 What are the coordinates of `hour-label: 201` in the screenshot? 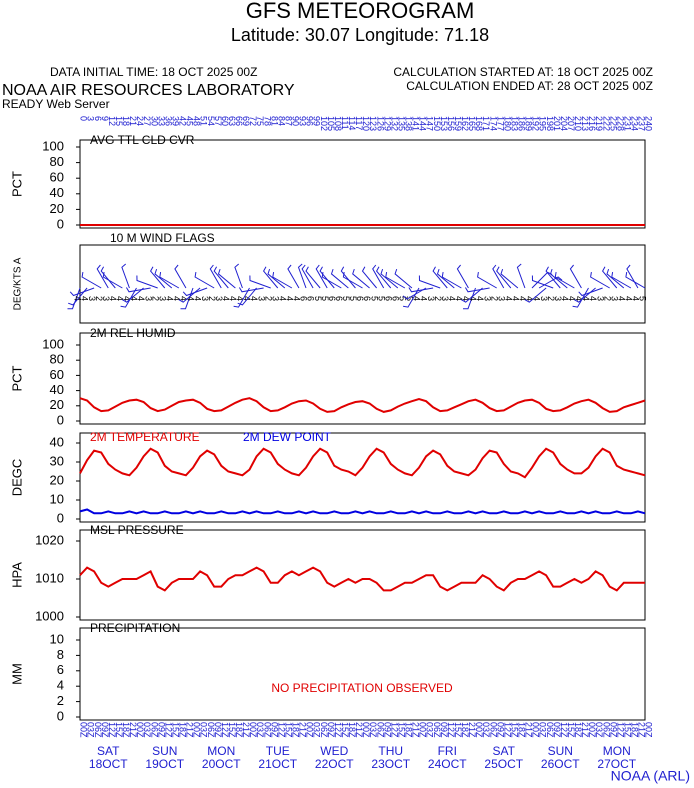 It's located at (557, 123).